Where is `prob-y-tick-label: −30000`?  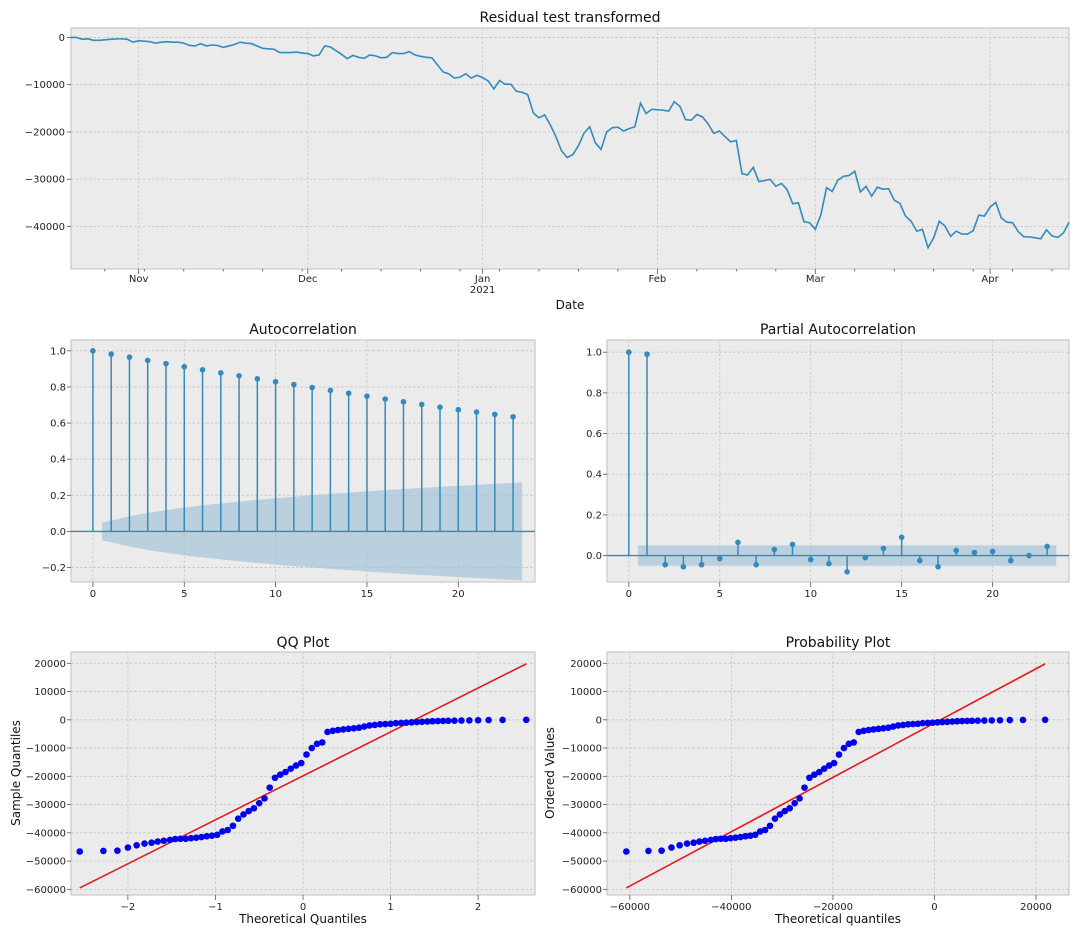 prob-y-tick-label: −30000 is located at coordinates (582, 805).